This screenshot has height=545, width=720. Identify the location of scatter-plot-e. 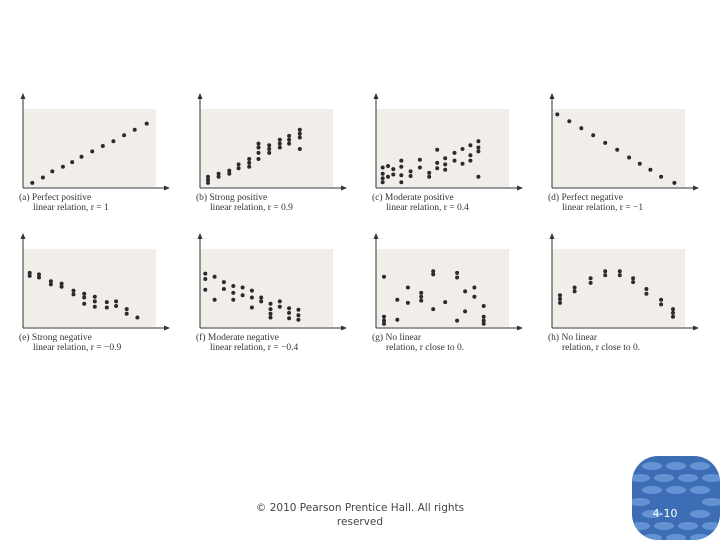
(95, 282).